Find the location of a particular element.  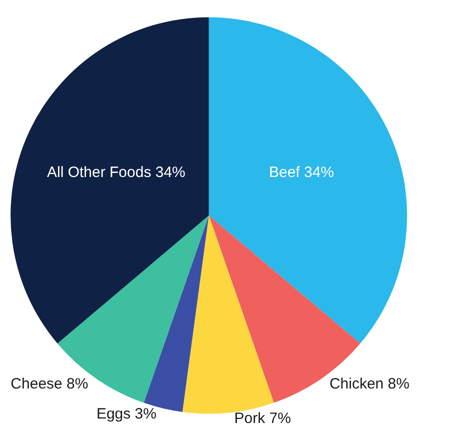

slice-label: Chicken 8% is located at coordinates (369, 383).